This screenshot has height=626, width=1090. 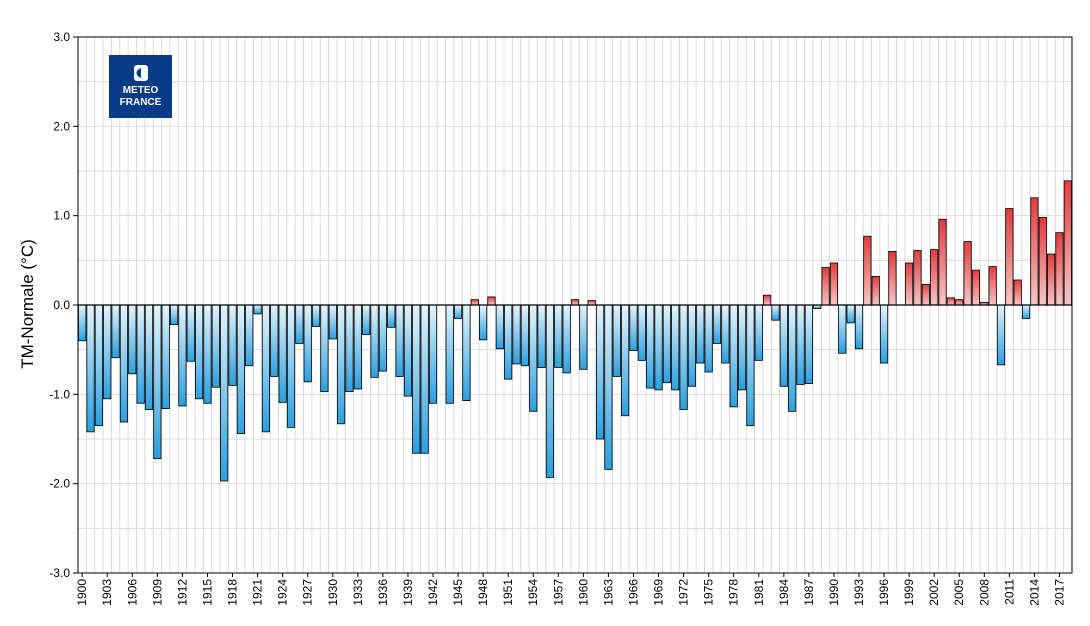 I want to click on bar-1965, so click(x=625, y=360).